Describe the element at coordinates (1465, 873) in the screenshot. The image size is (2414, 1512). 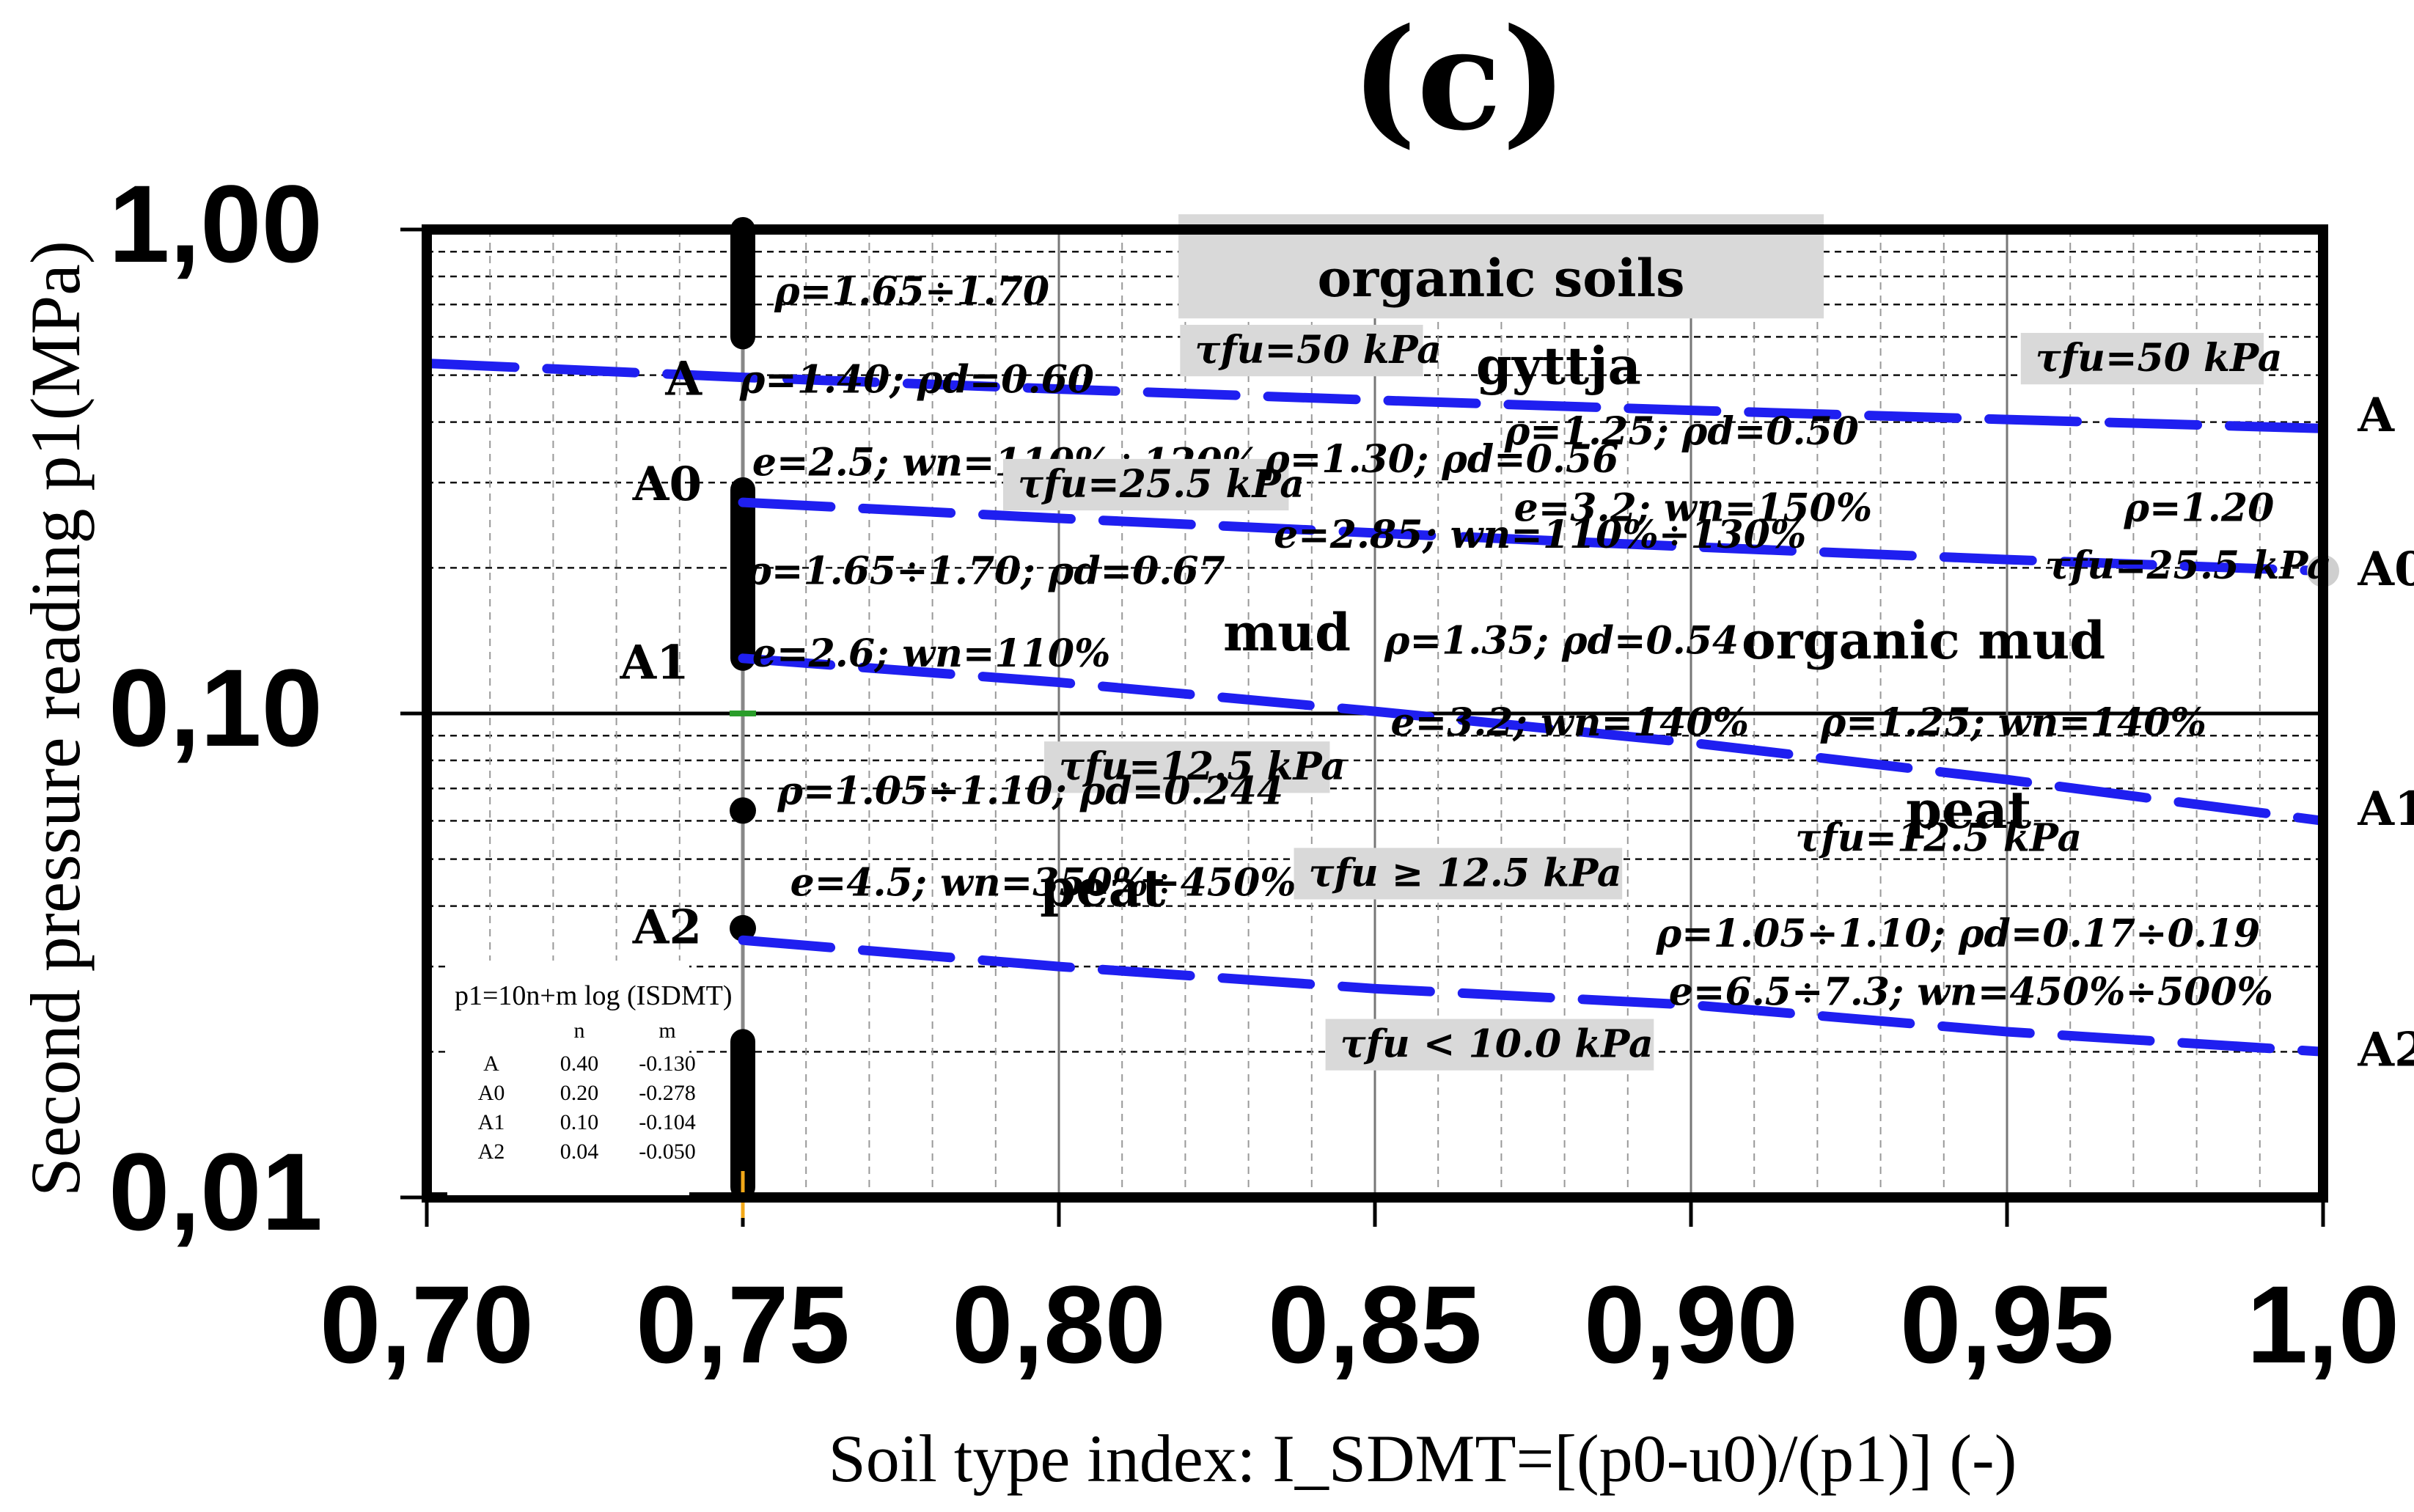
I see `annotation: τfu ≥ 12.5 kPa` at that location.